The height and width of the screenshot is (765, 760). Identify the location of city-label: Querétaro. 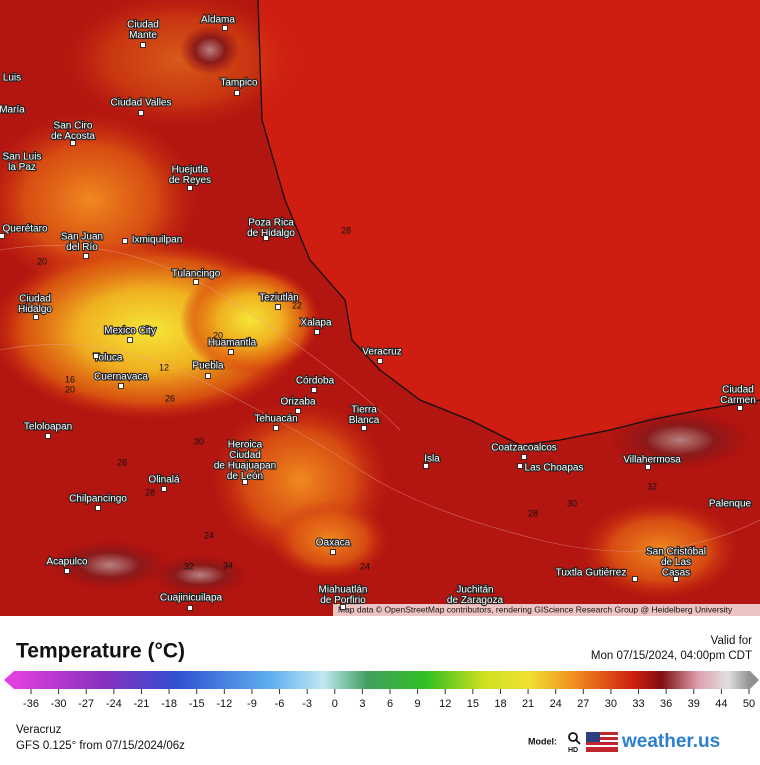
(24, 229).